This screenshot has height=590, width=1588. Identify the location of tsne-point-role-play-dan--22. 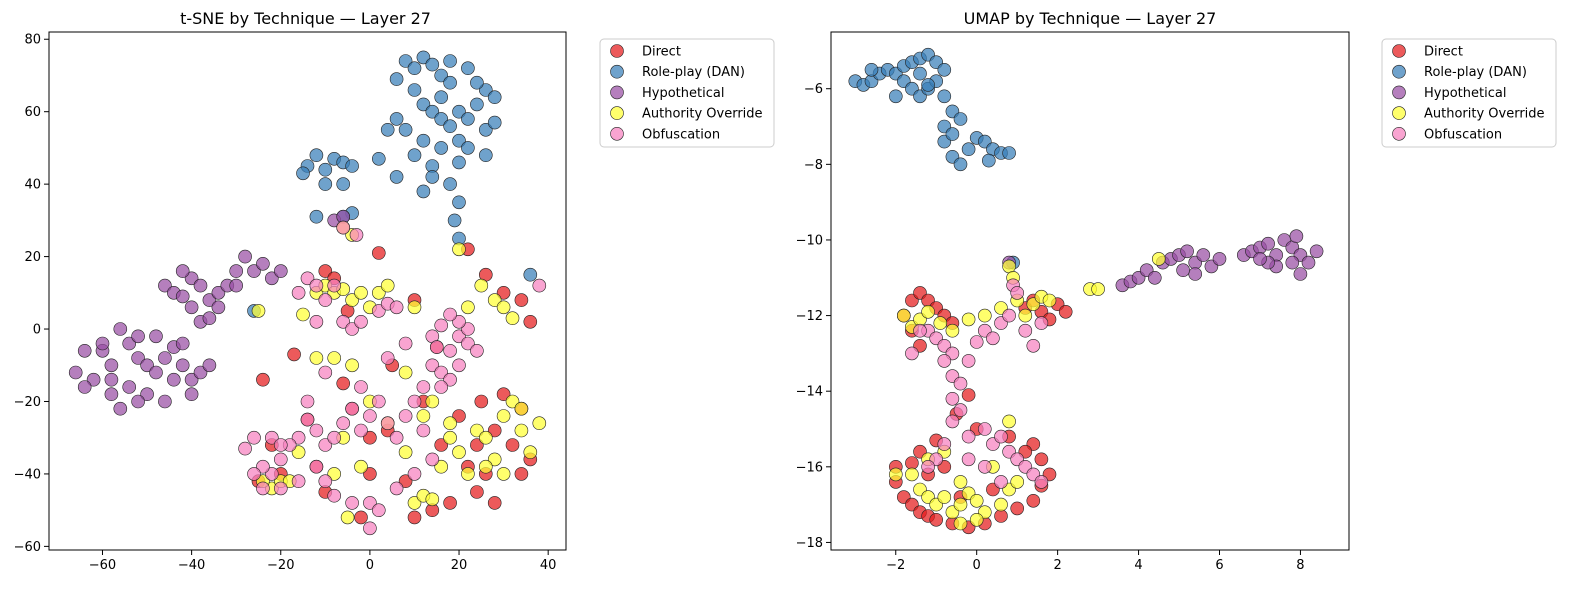
(414, 155).